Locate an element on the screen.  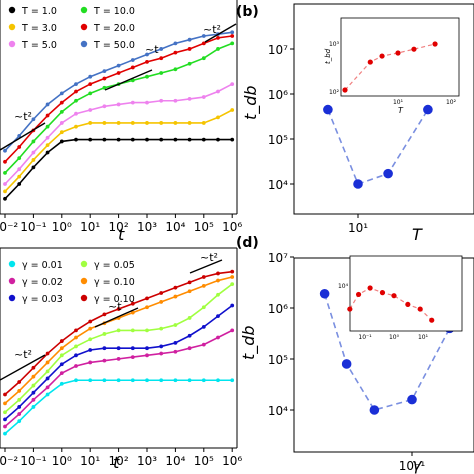
panel-b-inset-xtick-1: 10² is located at coordinates (451, 102).